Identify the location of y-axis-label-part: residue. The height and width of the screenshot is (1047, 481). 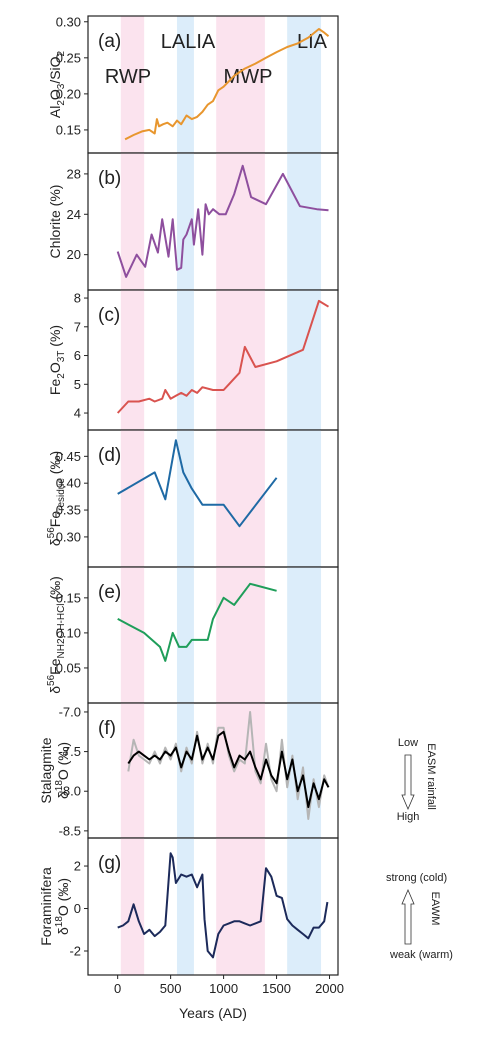
(61, 494).